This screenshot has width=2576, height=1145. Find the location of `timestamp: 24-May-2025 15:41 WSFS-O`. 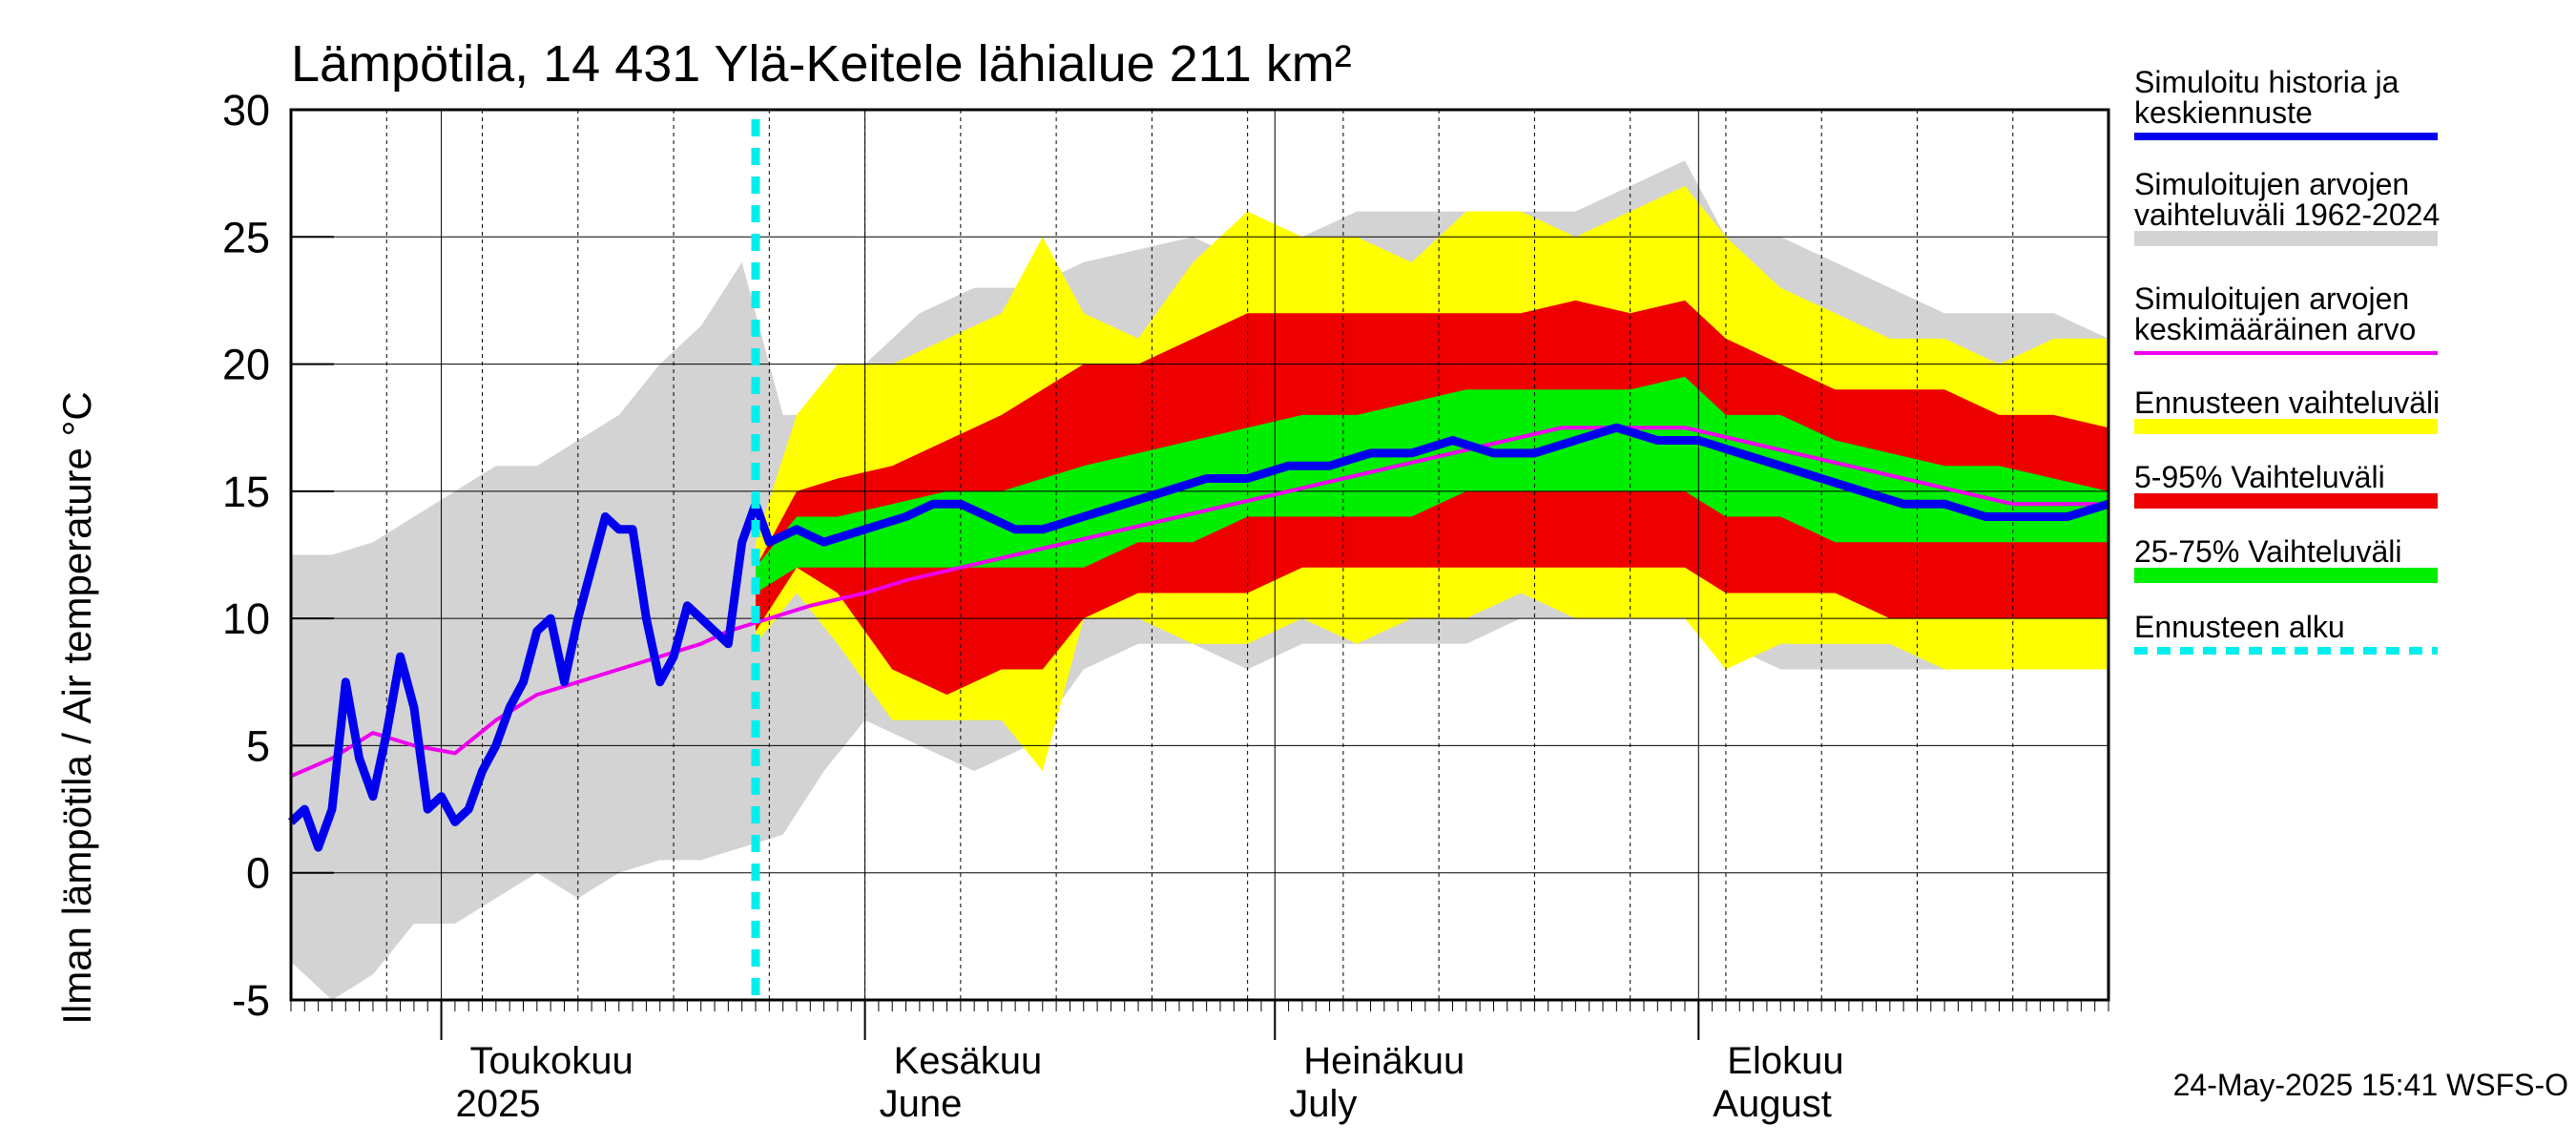

timestamp: 24-May-2025 15:41 WSFS-O is located at coordinates (2370, 1085).